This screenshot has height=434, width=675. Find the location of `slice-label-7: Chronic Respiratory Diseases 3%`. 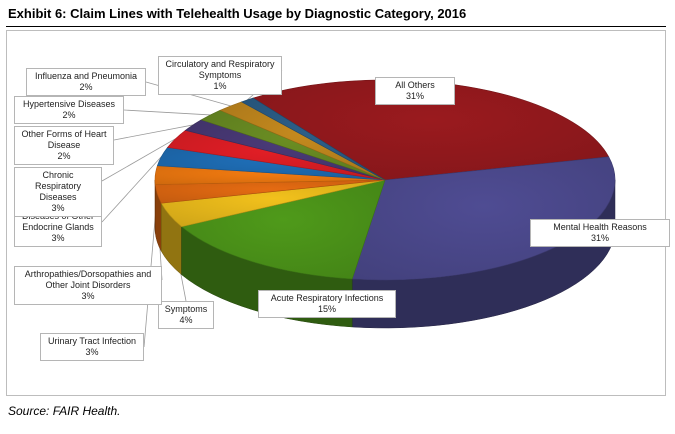

slice-label-7: Chronic Respiratory Diseases 3% is located at coordinates (58, 192).